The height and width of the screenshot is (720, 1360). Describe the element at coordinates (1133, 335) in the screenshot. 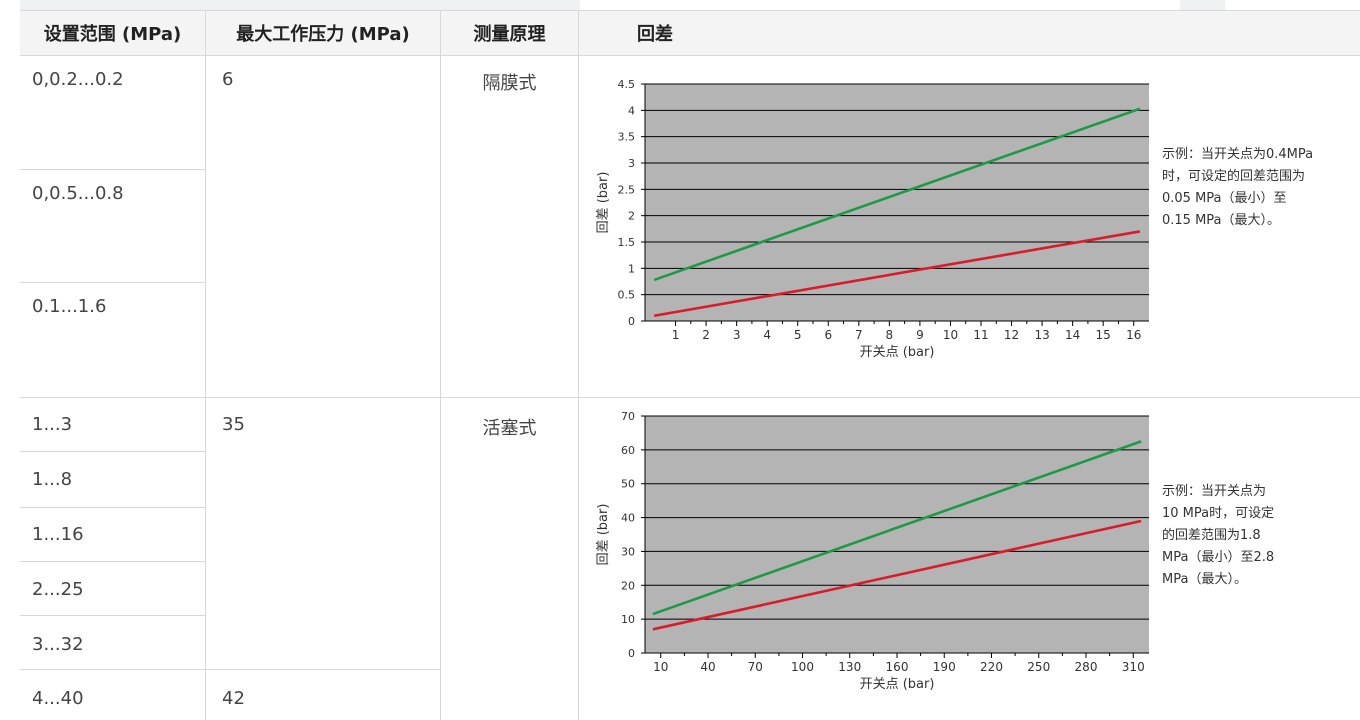

I see `x-tick-label: 16` at that location.